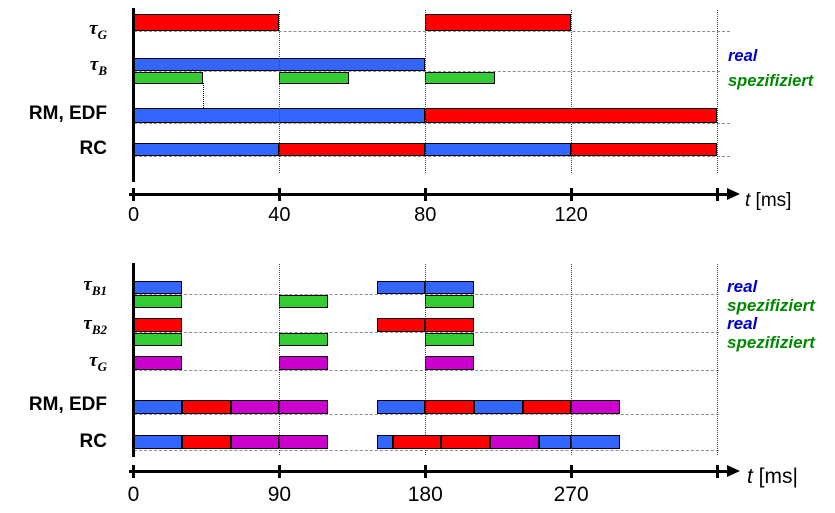  What do you see at coordinates (571, 494) in the screenshot?
I see `axis-tick-label-270: 270` at bounding box center [571, 494].